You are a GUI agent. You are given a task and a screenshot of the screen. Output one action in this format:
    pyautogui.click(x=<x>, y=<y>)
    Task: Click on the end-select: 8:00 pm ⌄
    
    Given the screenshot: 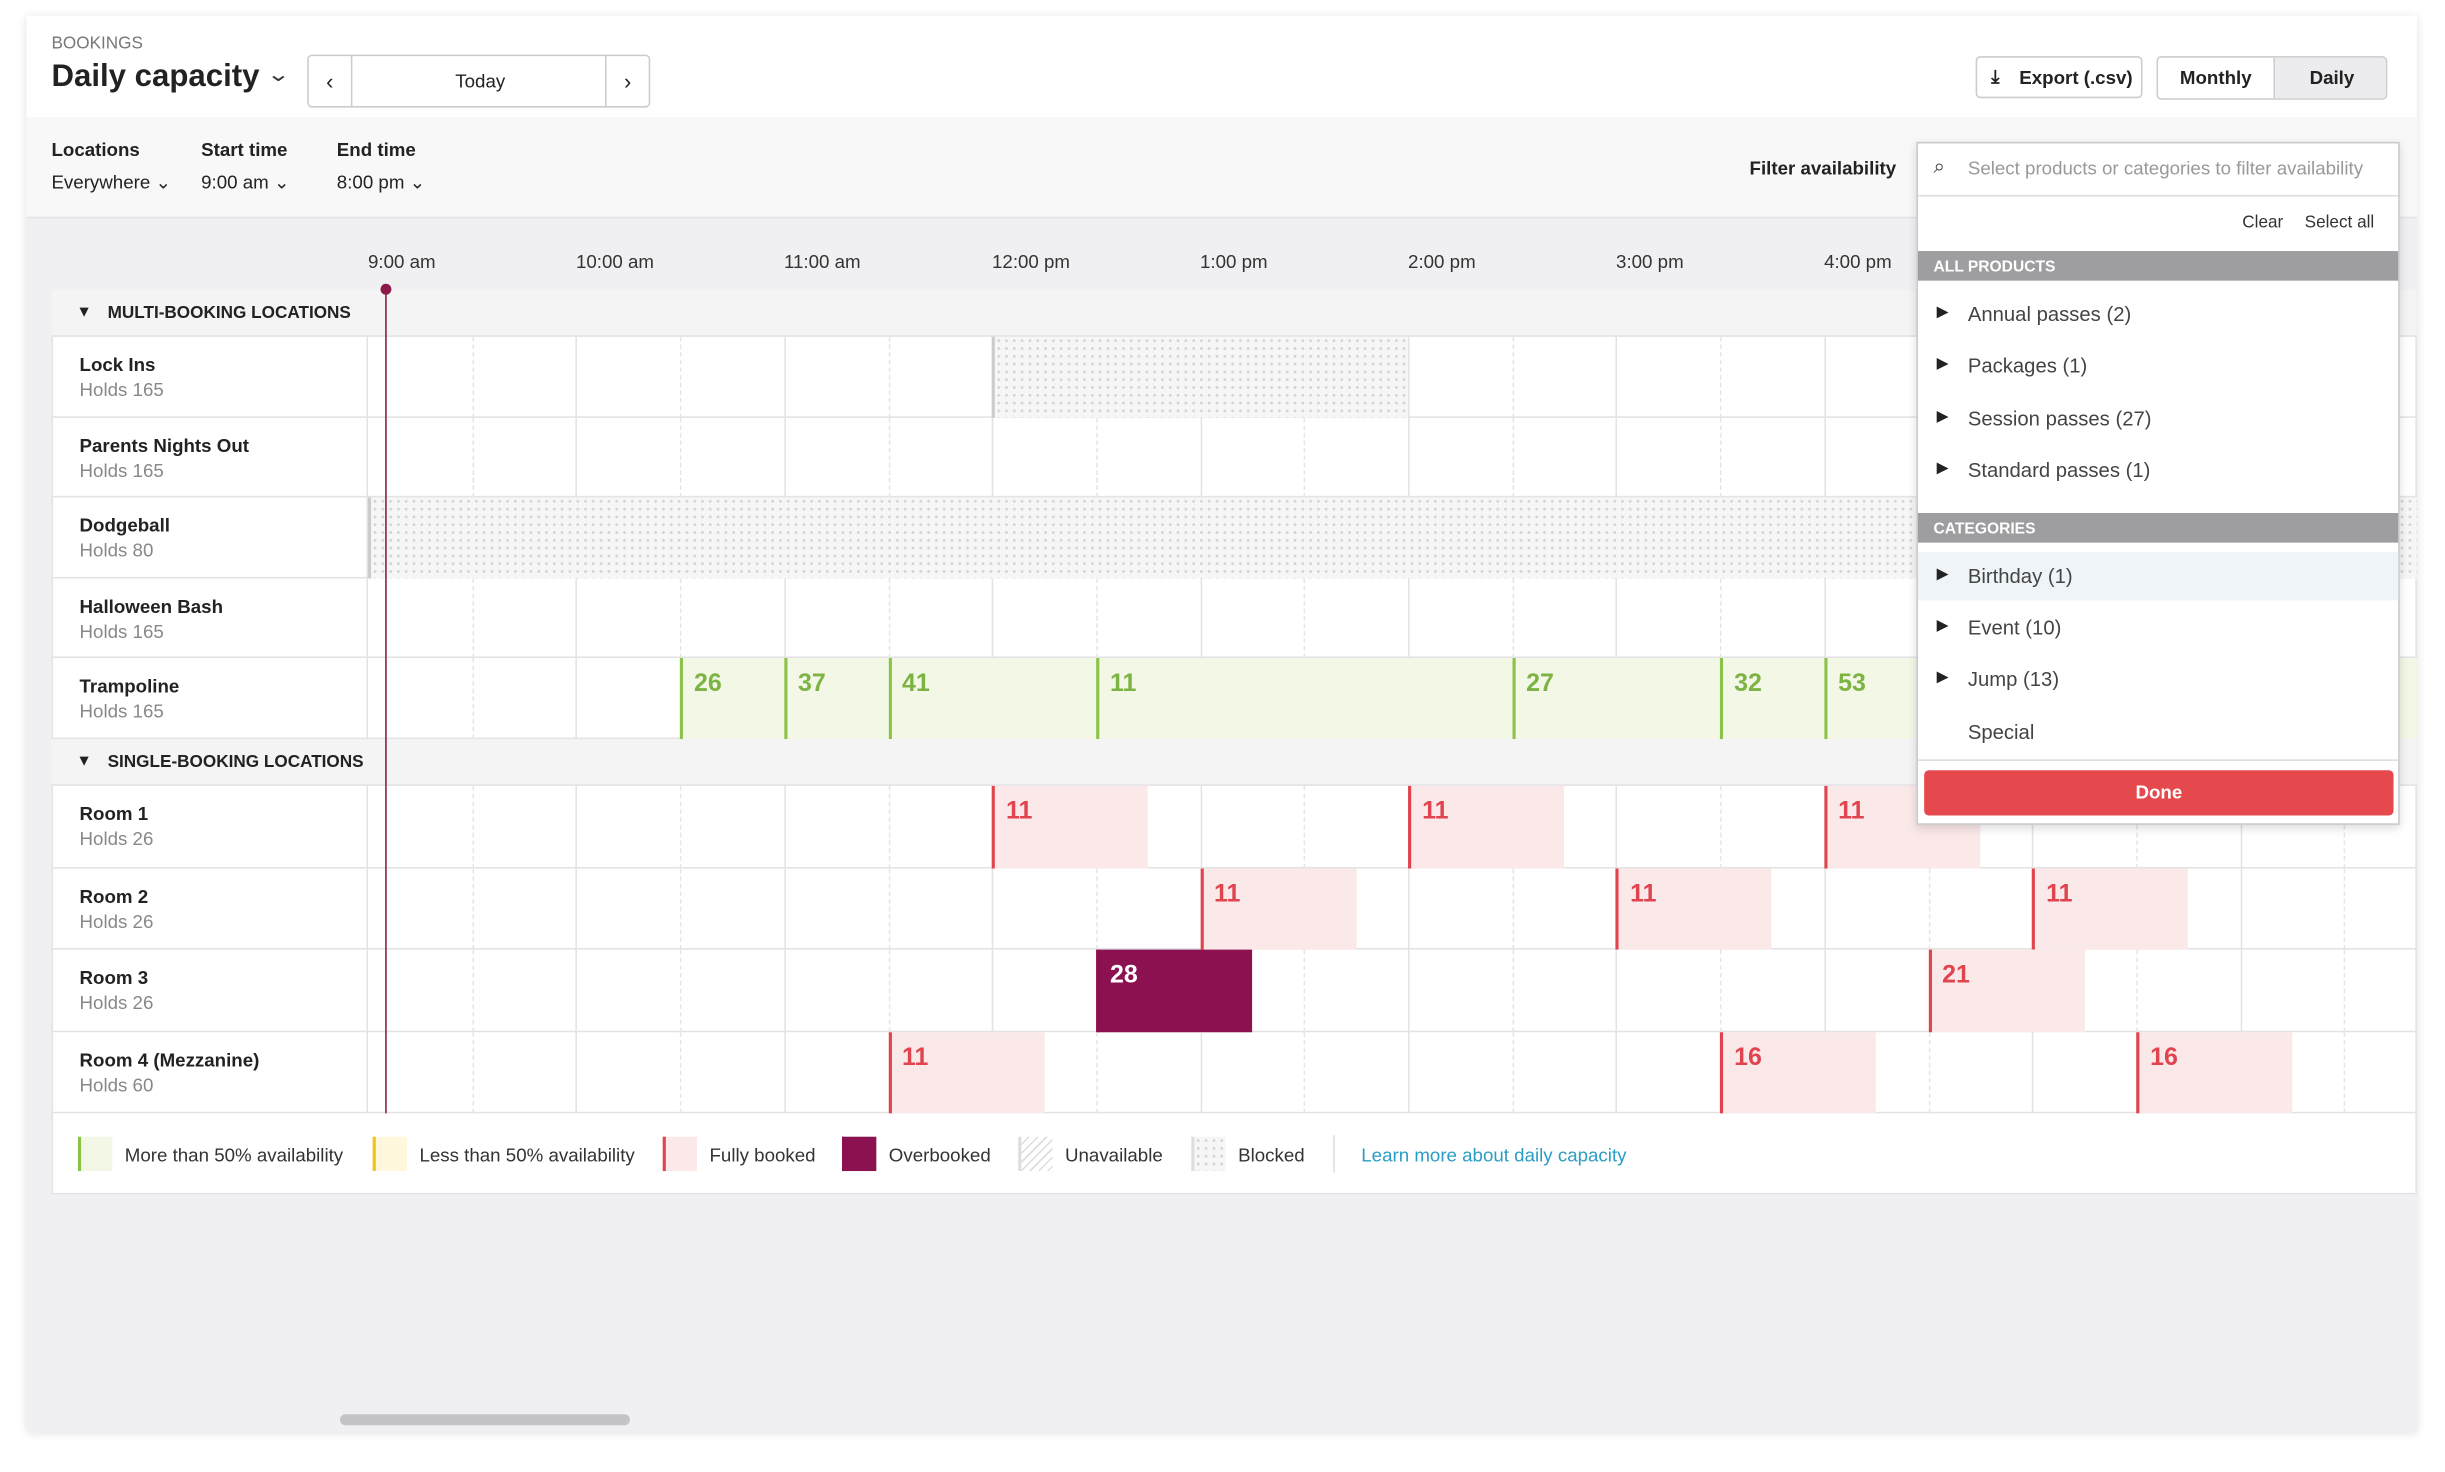 What is the action you would take?
    pyautogui.click(x=381, y=183)
    